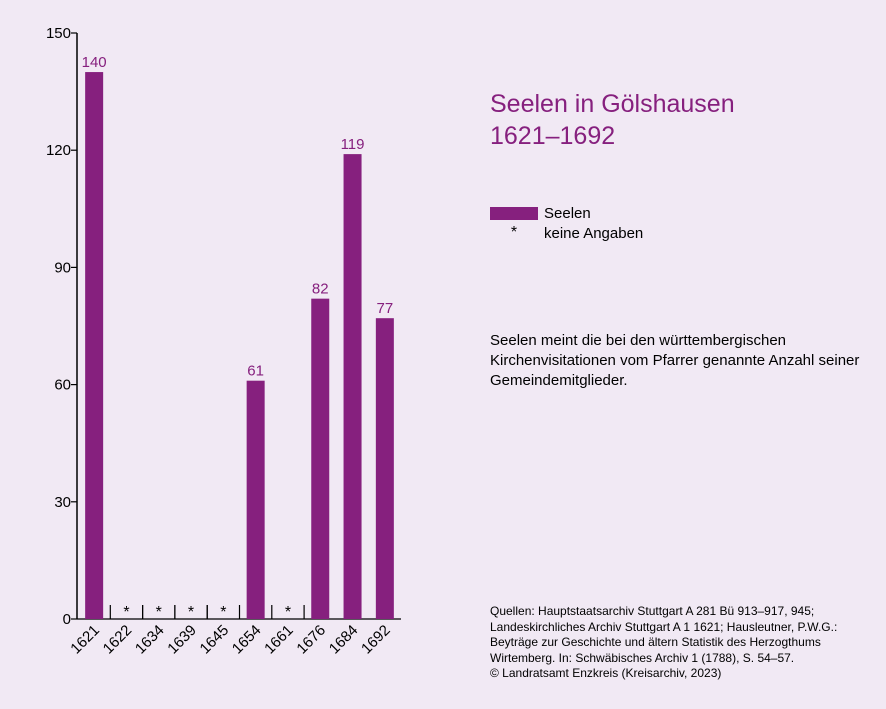 Image resolution: width=886 pixels, height=709 pixels. I want to click on y-tick-label: 150, so click(58, 33).